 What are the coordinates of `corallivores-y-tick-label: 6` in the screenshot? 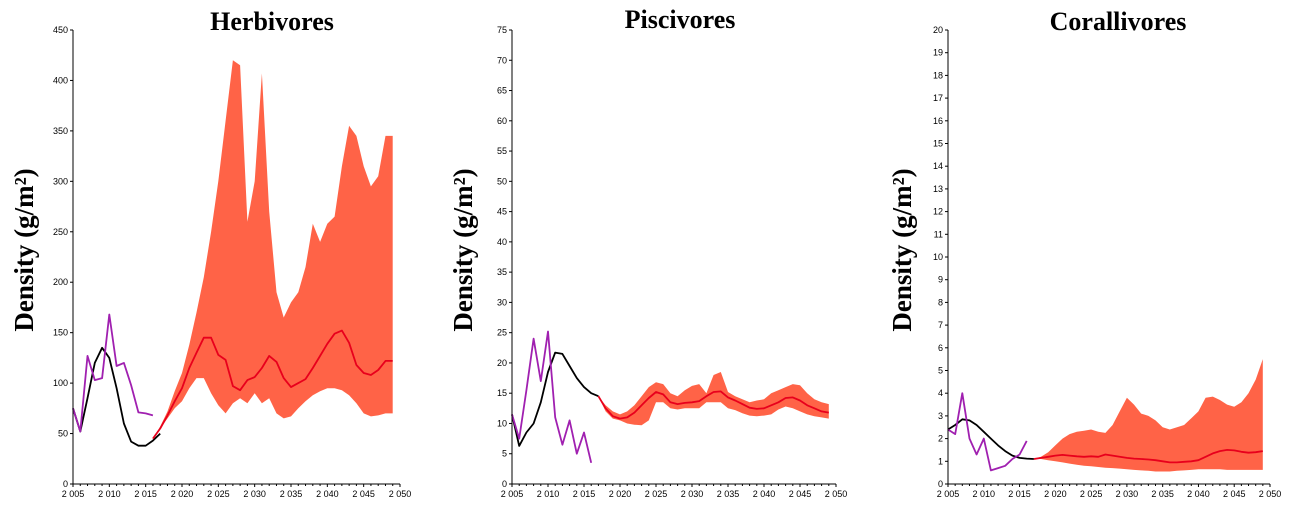 It's located at (940, 348).